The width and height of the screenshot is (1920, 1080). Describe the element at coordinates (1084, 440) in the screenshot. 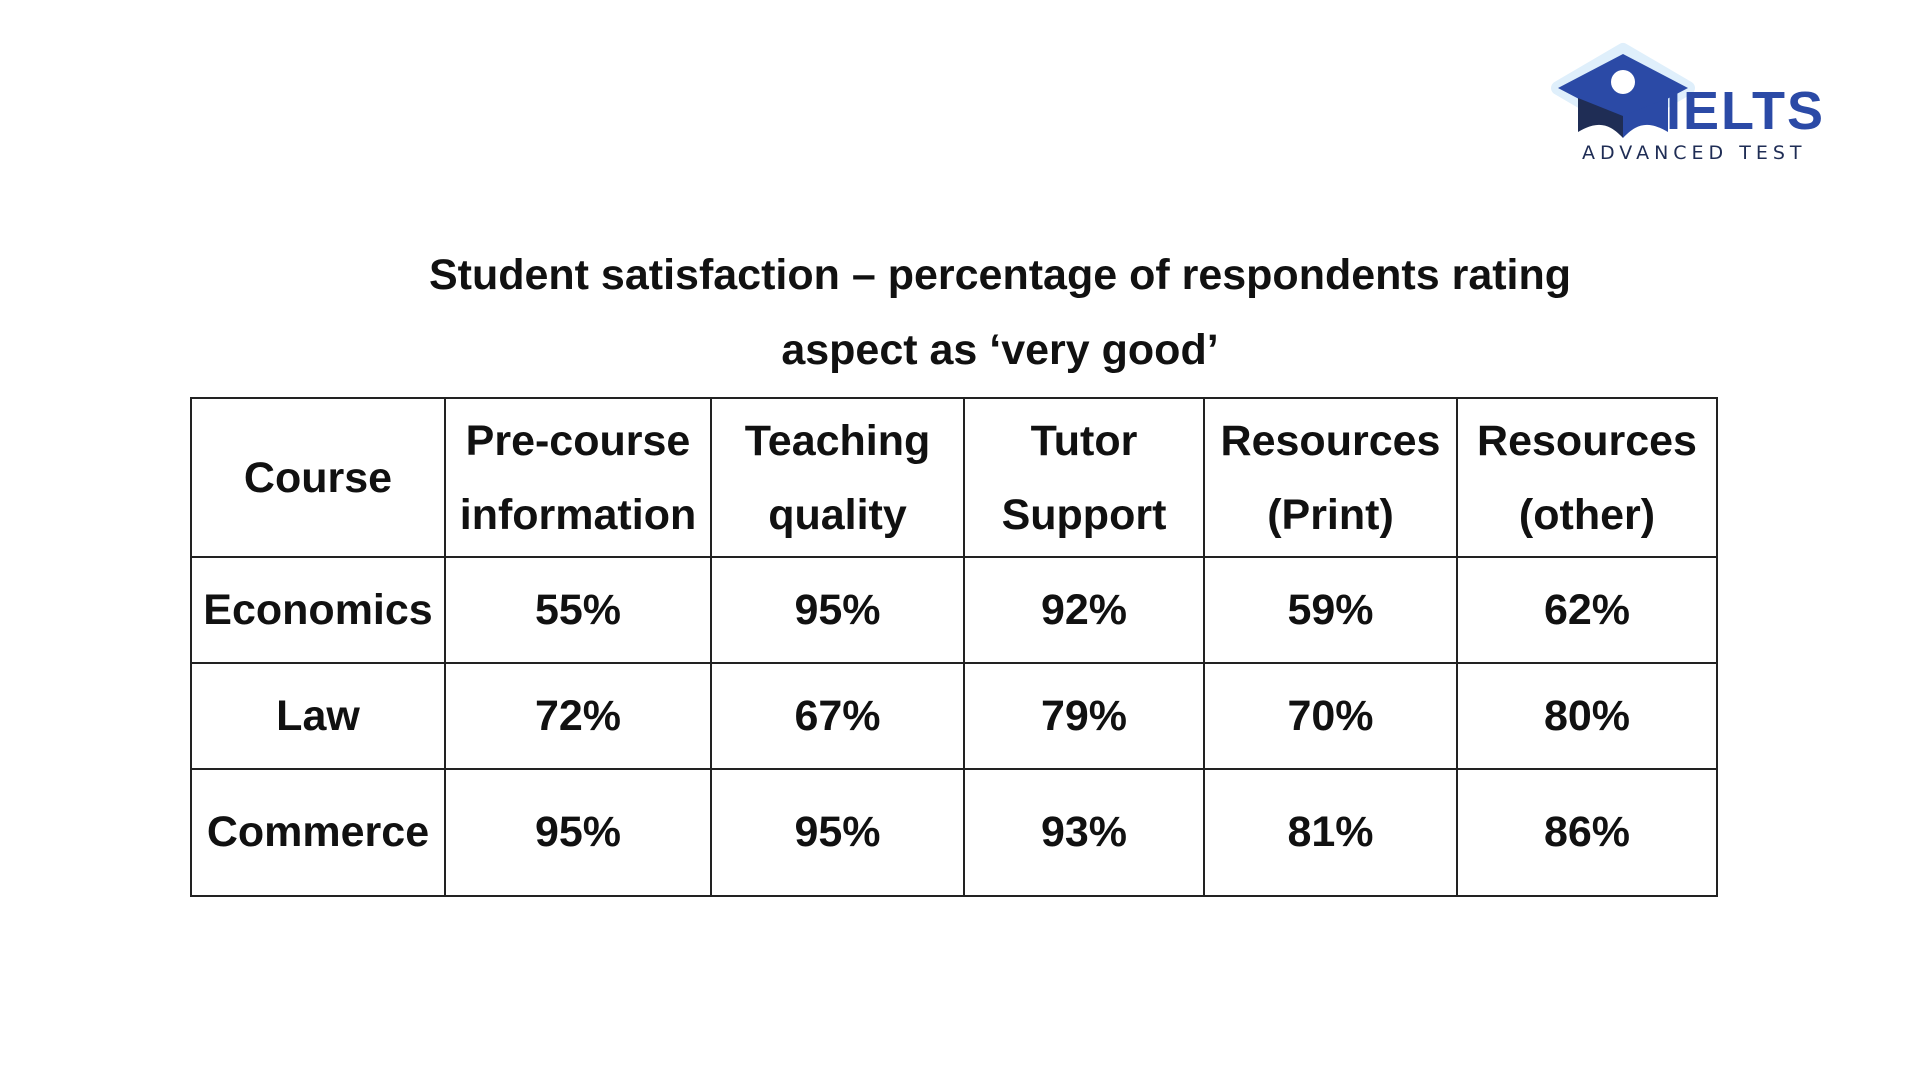

I see `header-label: Tutor` at that location.